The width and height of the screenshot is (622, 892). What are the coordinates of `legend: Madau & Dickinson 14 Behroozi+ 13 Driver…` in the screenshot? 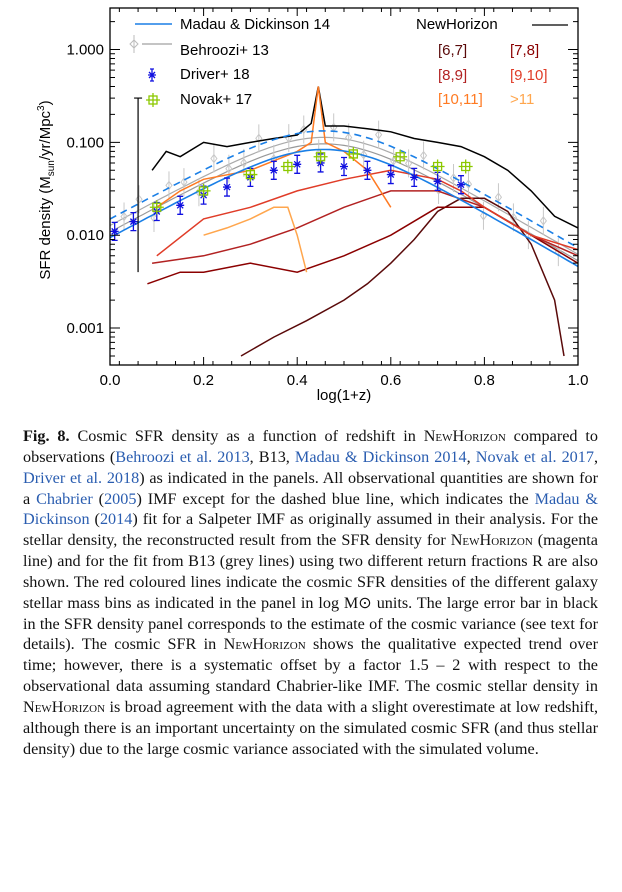 It's located at (348, 62).